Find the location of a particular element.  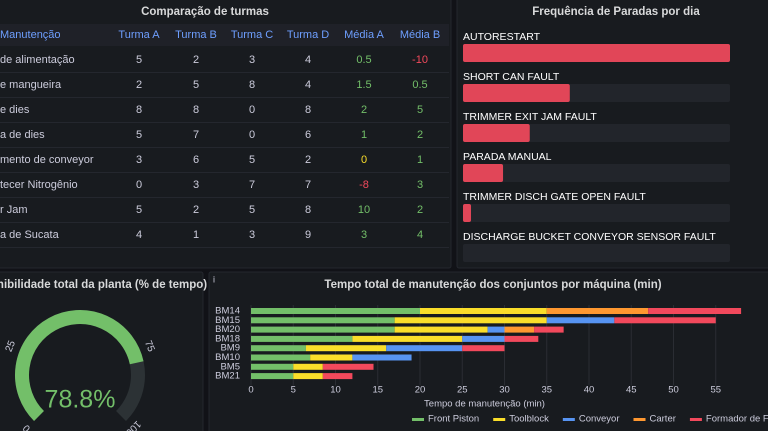

x-axis-label: Tempo de manutenção (min) is located at coordinates (484, 404).